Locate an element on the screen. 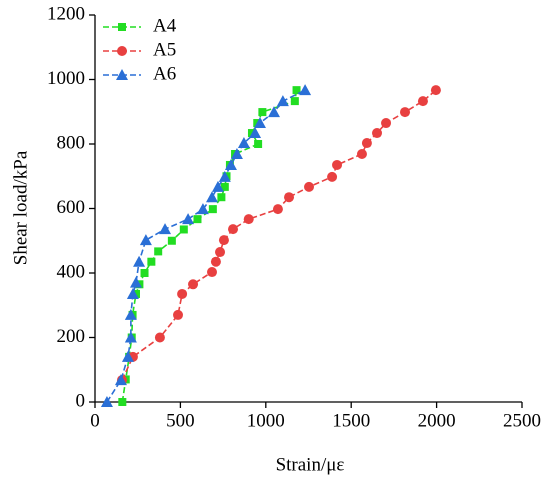  y-tick-label: 800 is located at coordinates (71, 142).